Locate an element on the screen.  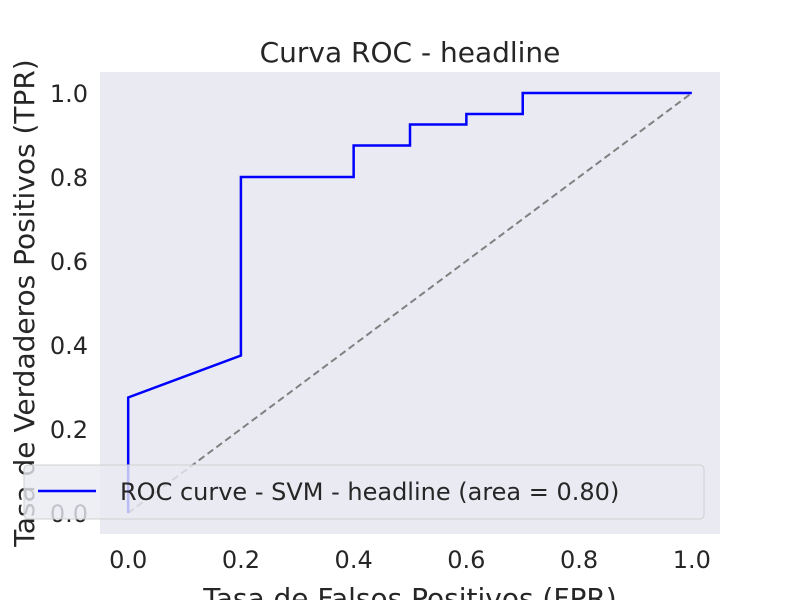
legend-box is located at coordinates (364, 492).